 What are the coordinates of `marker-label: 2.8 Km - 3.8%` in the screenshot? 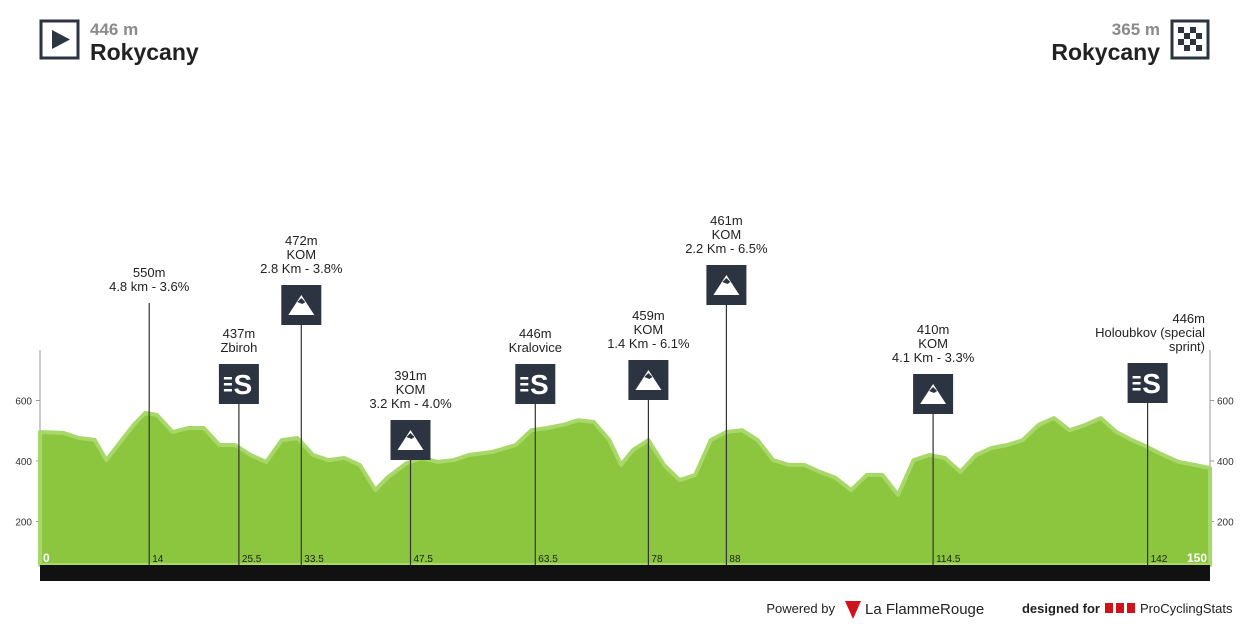 It's located at (301, 268).